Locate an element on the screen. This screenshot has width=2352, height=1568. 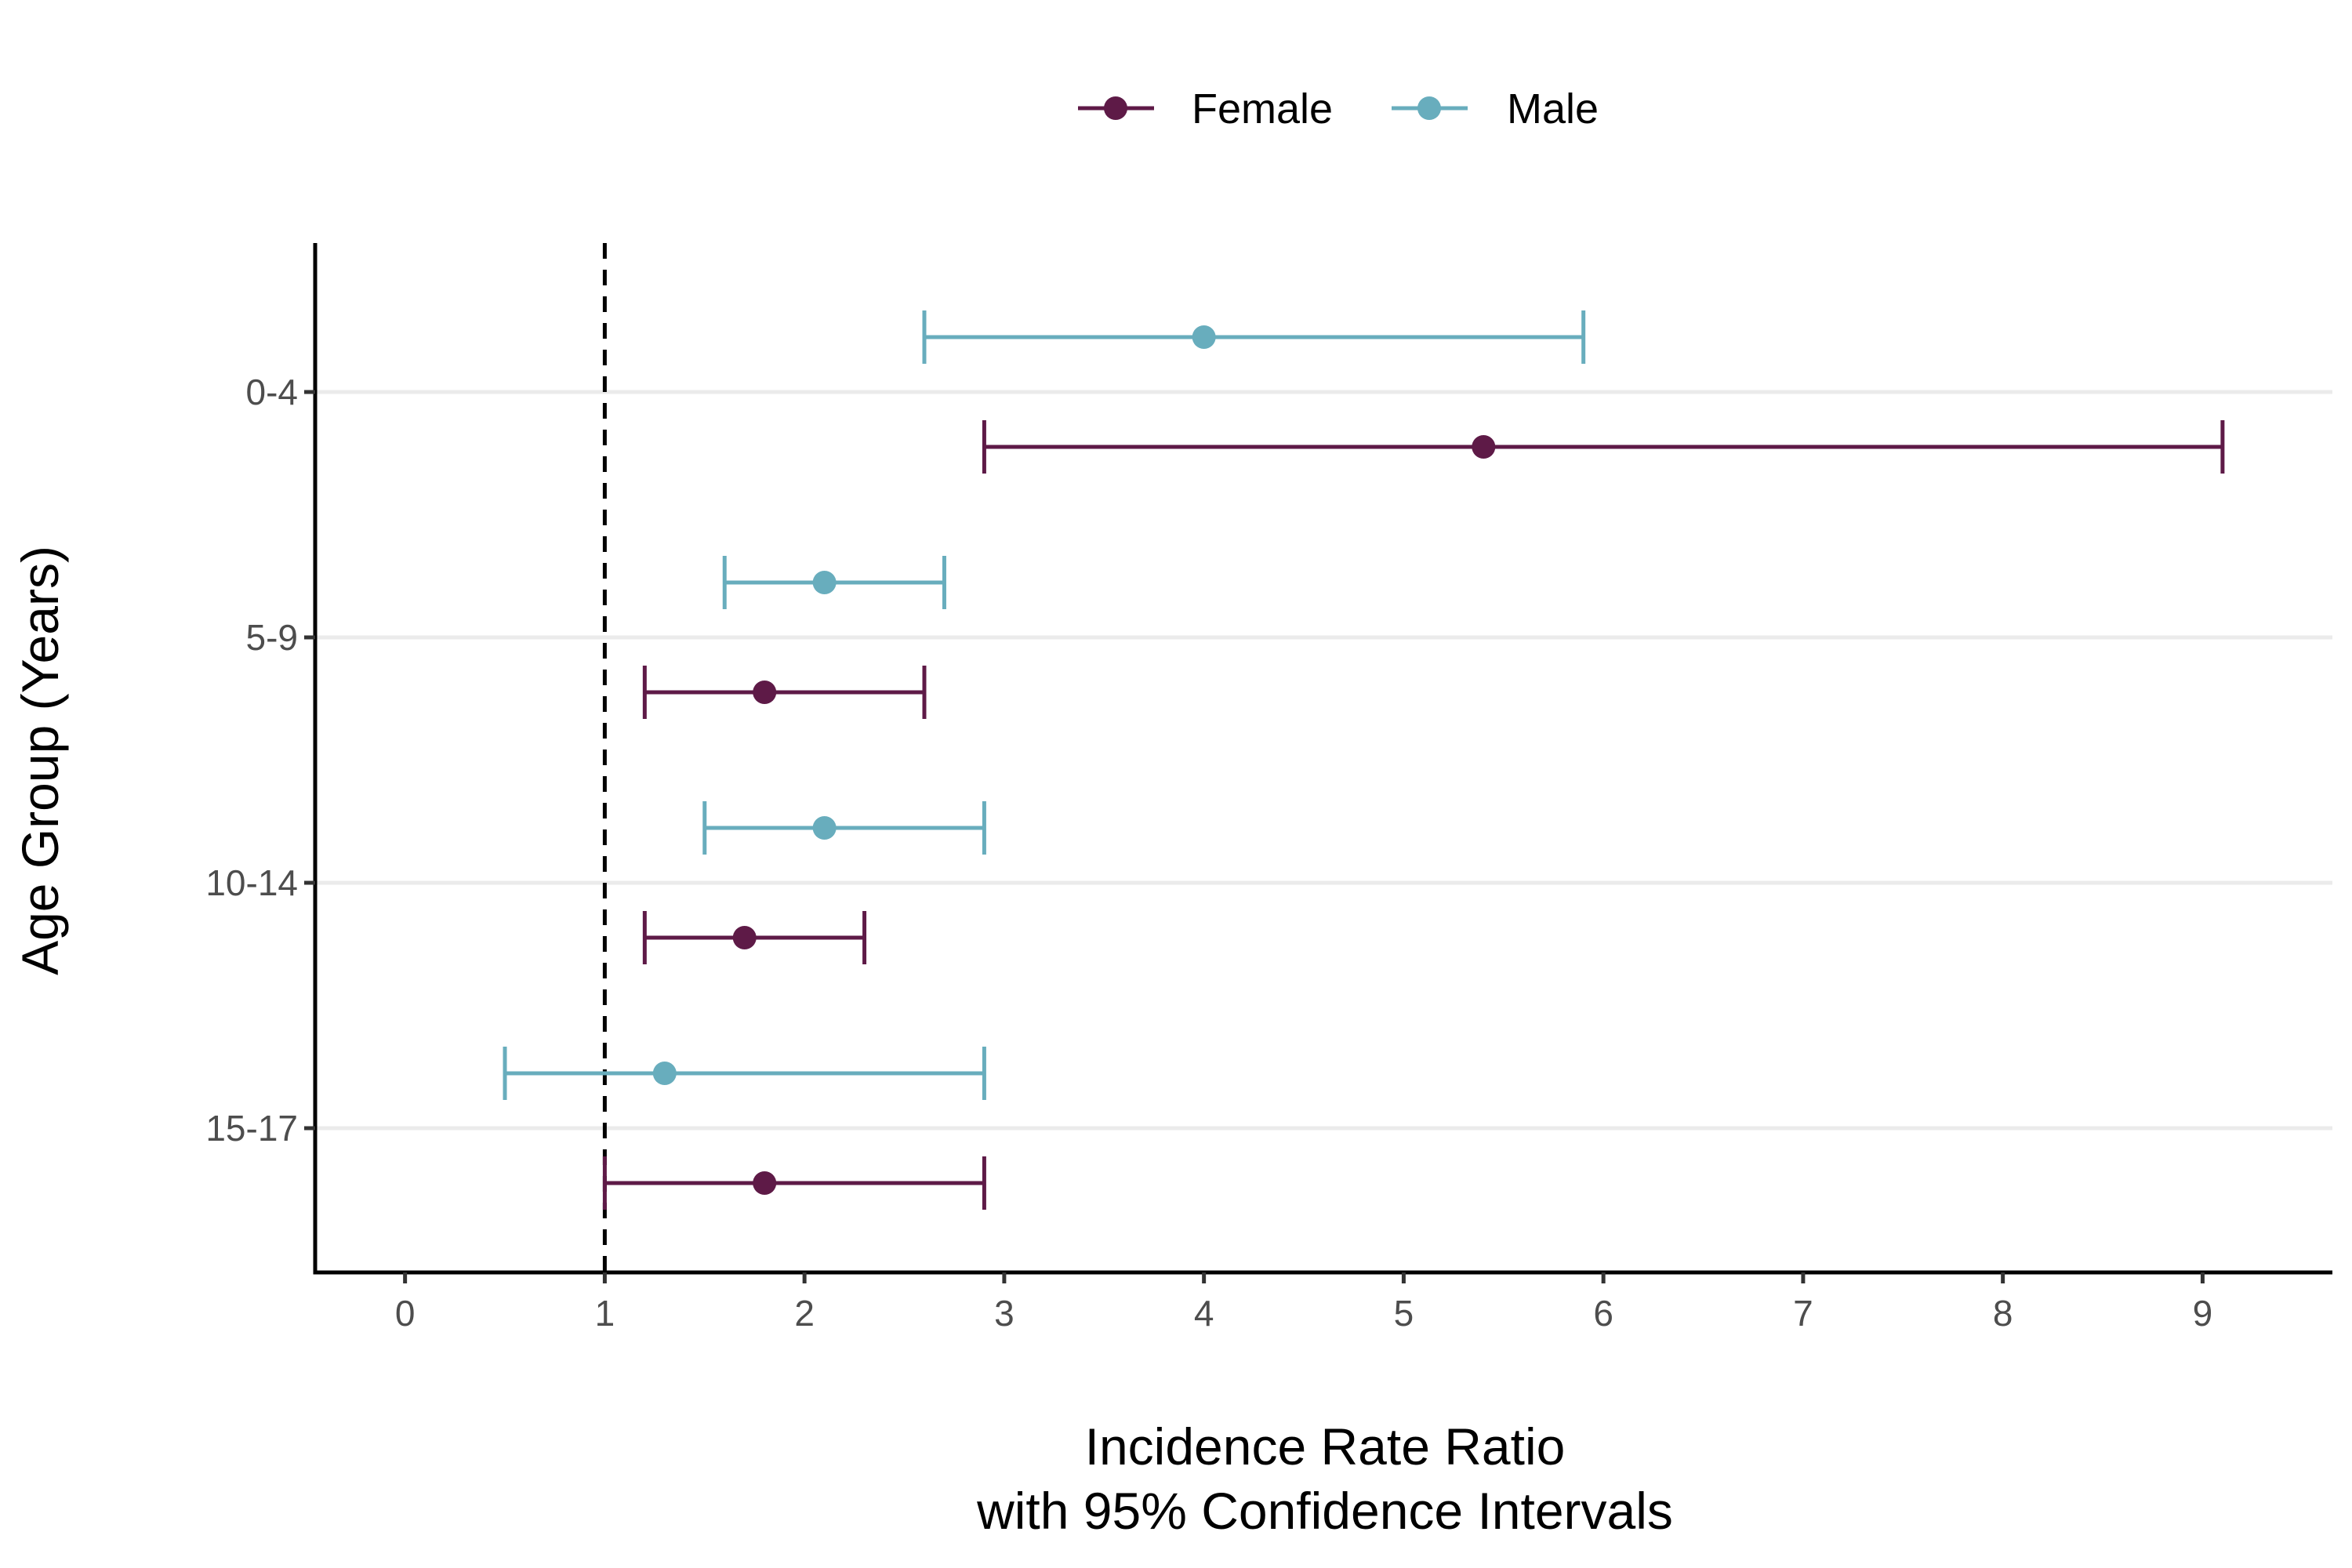
y-tick-label: 0-4 is located at coordinates (272, 392).